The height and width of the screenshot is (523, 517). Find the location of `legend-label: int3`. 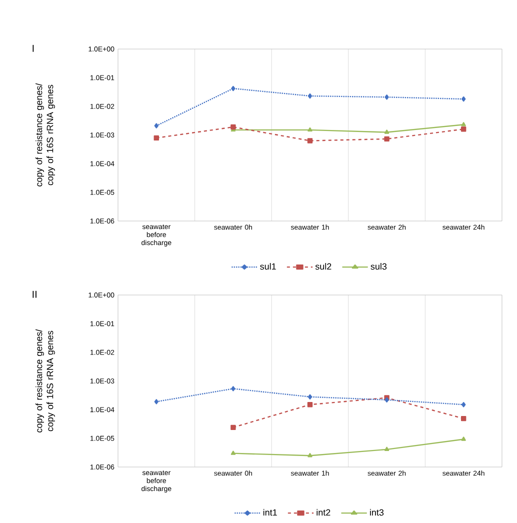

legend-label: int3 is located at coordinates (377, 512).